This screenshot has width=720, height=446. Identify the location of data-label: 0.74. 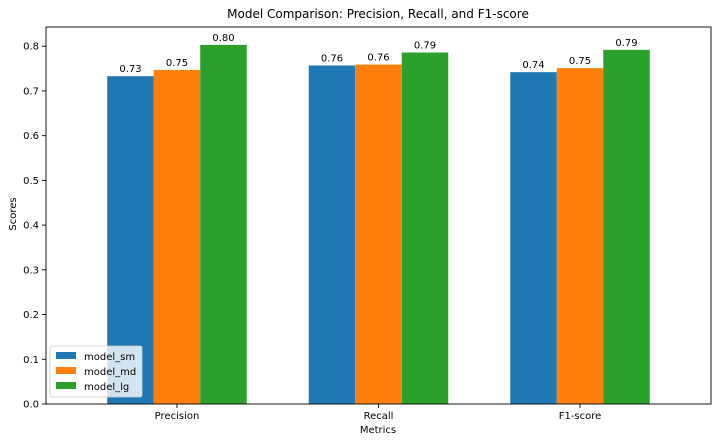
(533, 65).